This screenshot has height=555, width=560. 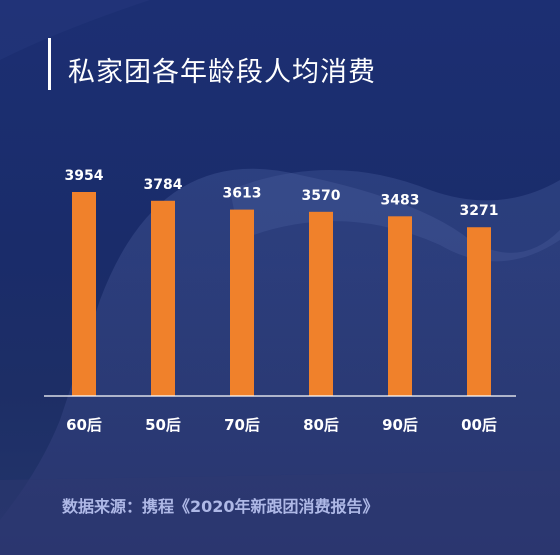 What do you see at coordinates (479, 211) in the screenshot?
I see `value-label-5: 3271` at bounding box center [479, 211].